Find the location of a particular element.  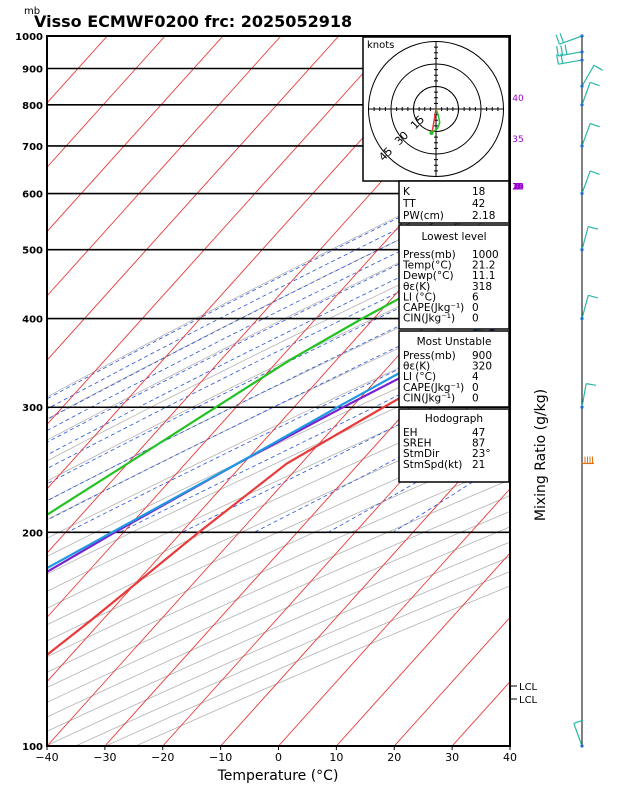

mixing-ratio-label: 20 is located at coordinates (518, 188).